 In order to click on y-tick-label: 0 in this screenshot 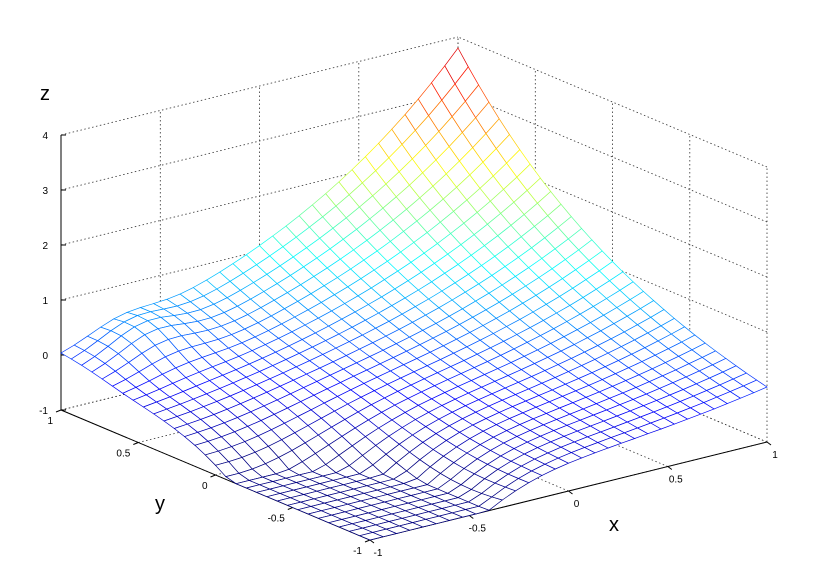, I will do `click(205, 486)`.